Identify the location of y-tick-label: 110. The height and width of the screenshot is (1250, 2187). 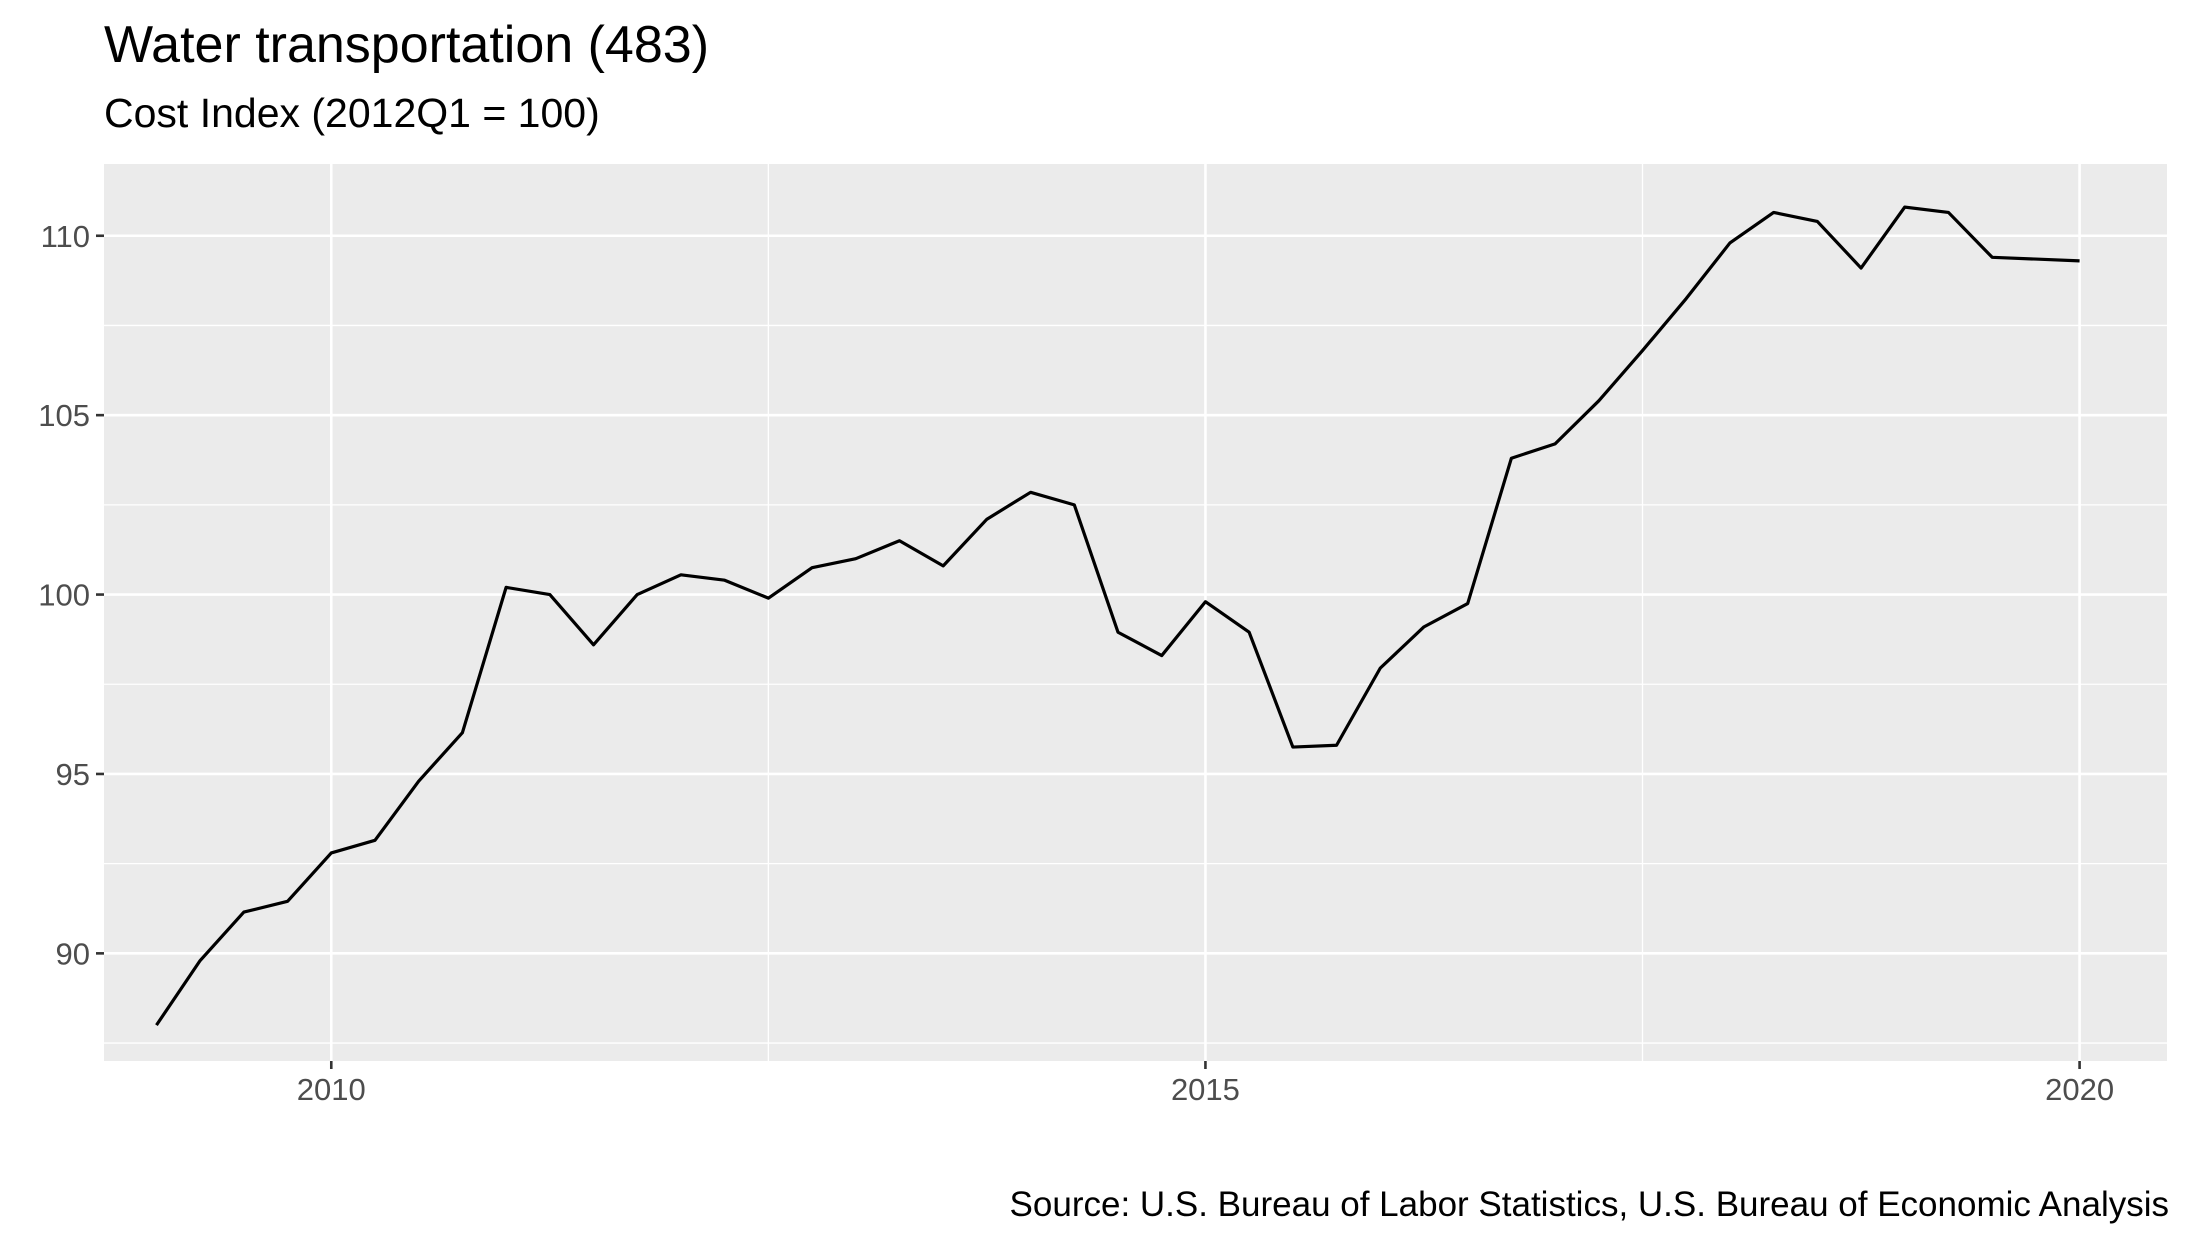
(65, 236).